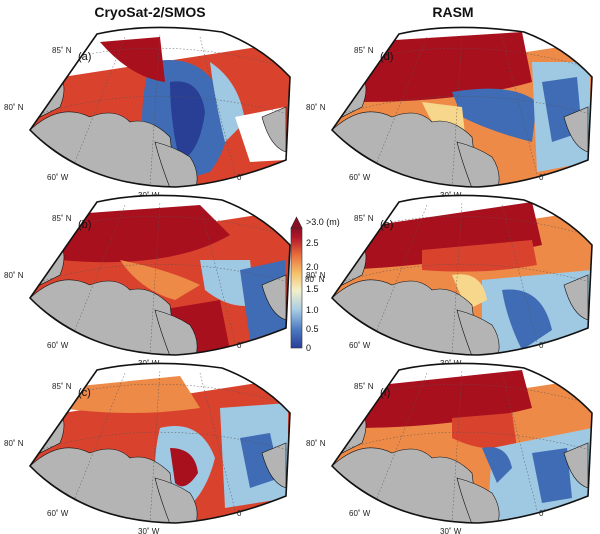  I want to click on colorbar-arrow, so click(296, 222).